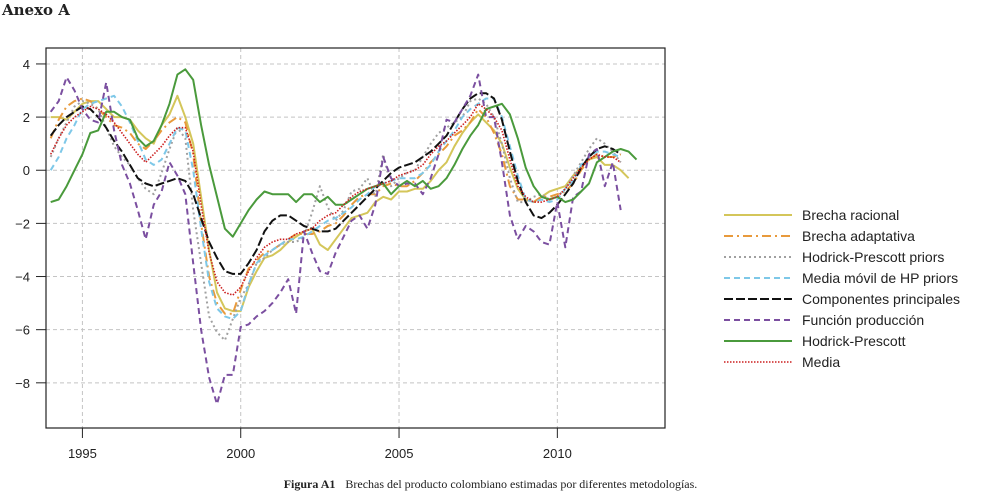 The image size is (981, 496). Describe the element at coordinates (36, 10) in the screenshot. I see `annex-title: Anexo A` at that location.